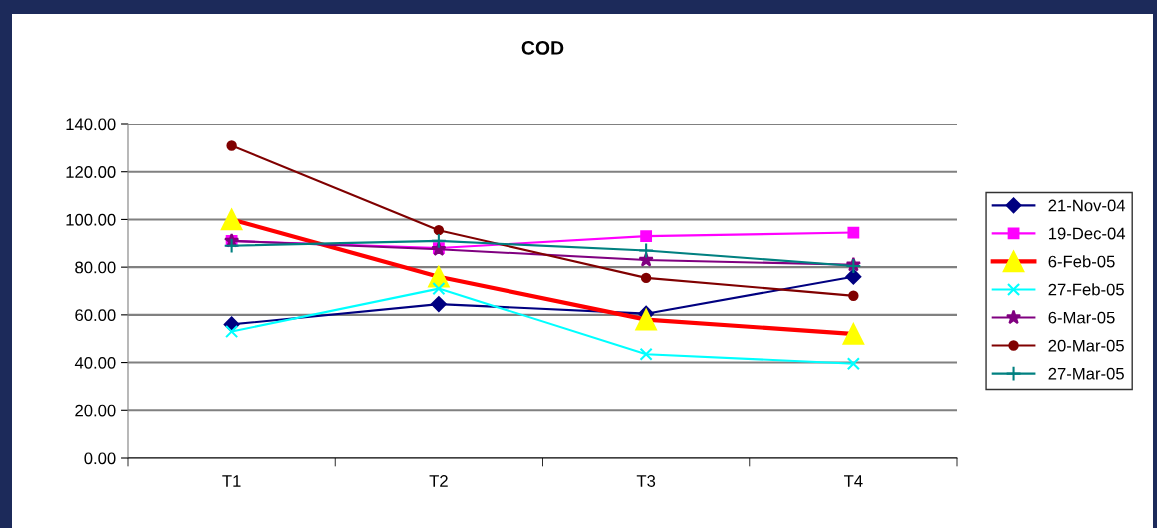 The width and height of the screenshot is (1157, 528). I want to click on y-tick-label: 80.00, so click(95, 267).